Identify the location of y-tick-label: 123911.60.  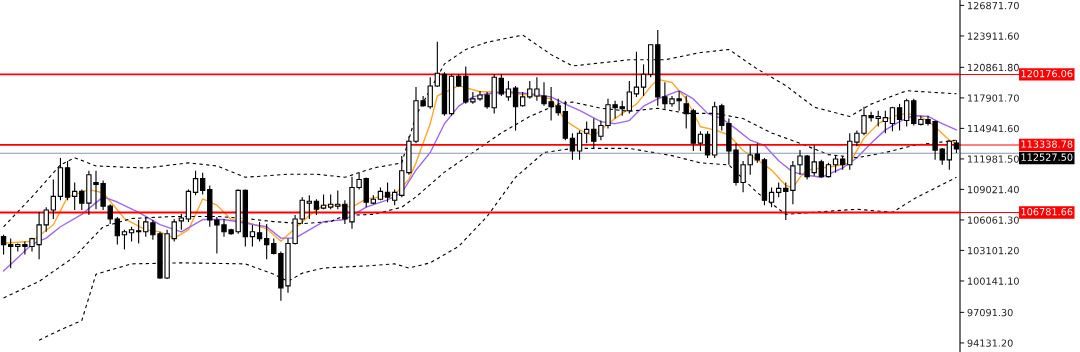
(993, 36).